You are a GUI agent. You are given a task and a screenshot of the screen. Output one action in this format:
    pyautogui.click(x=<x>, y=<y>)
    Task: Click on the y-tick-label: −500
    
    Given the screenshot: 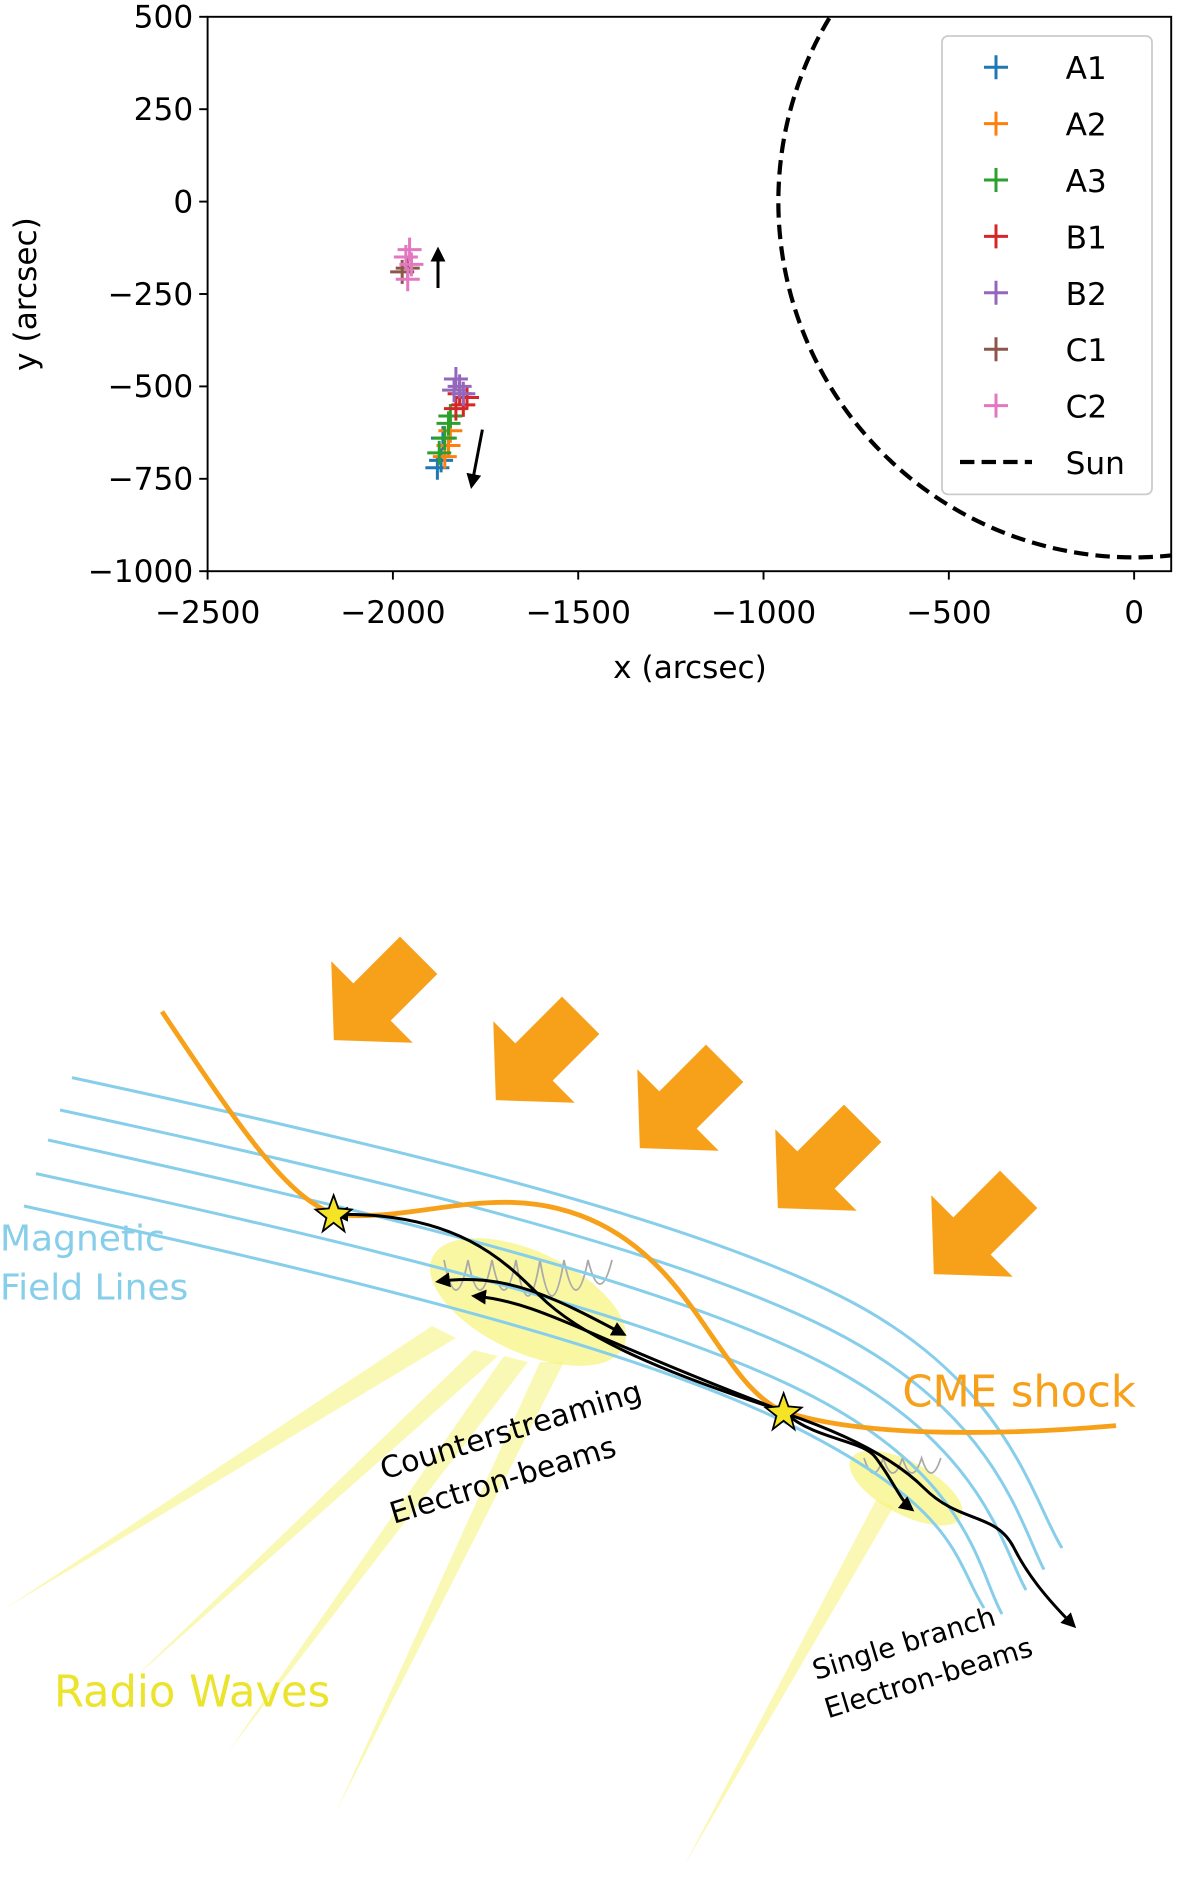 What is the action you would take?
    pyautogui.click(x=151, y=387)
    